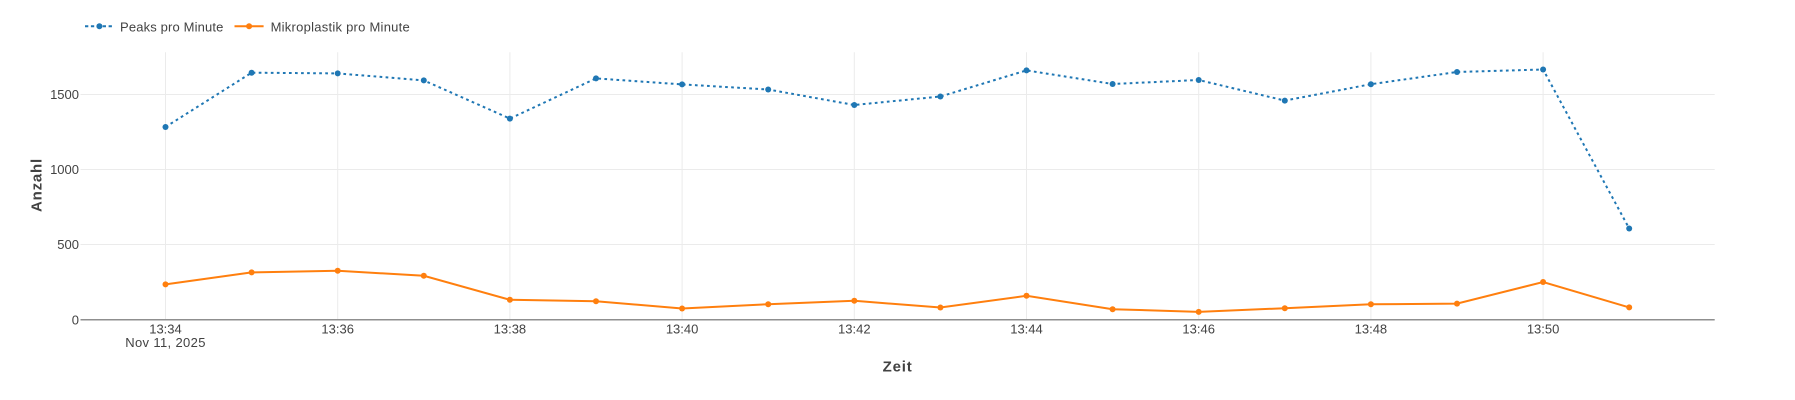 The width and height of the screenshot is (1795, 400). I want to click on svg-text: 13:44, so click(1026, 329).